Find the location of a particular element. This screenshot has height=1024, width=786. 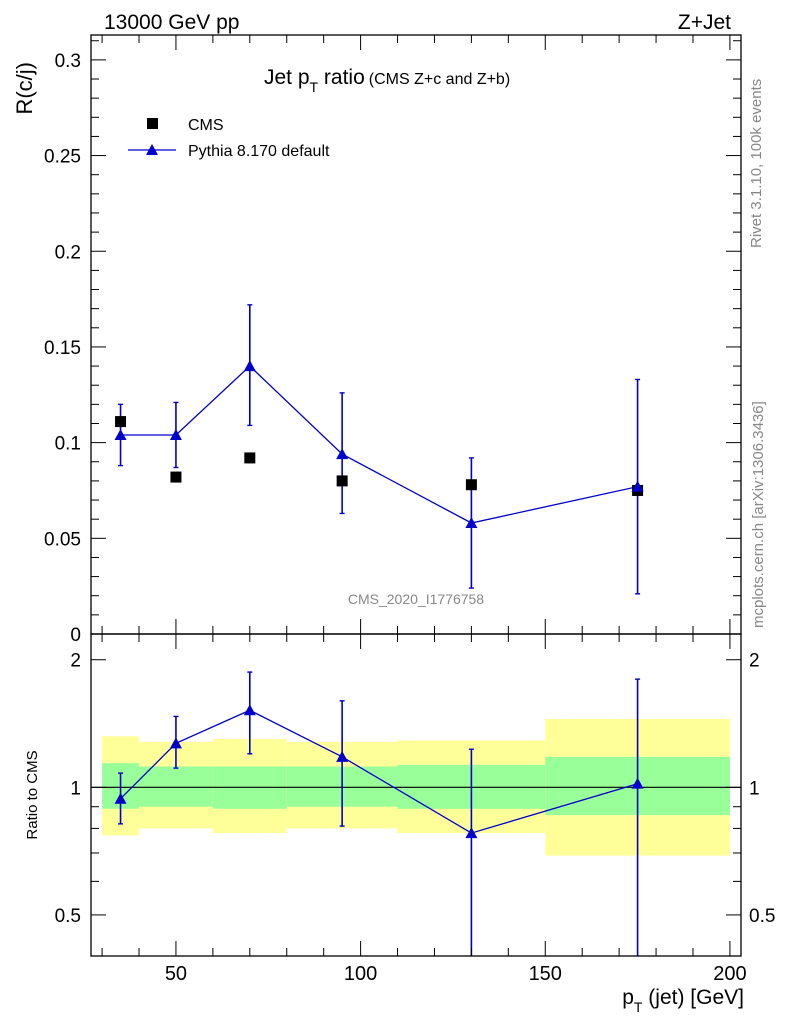

x-tick-label-0: 50 is located at coordinates (176, 974).